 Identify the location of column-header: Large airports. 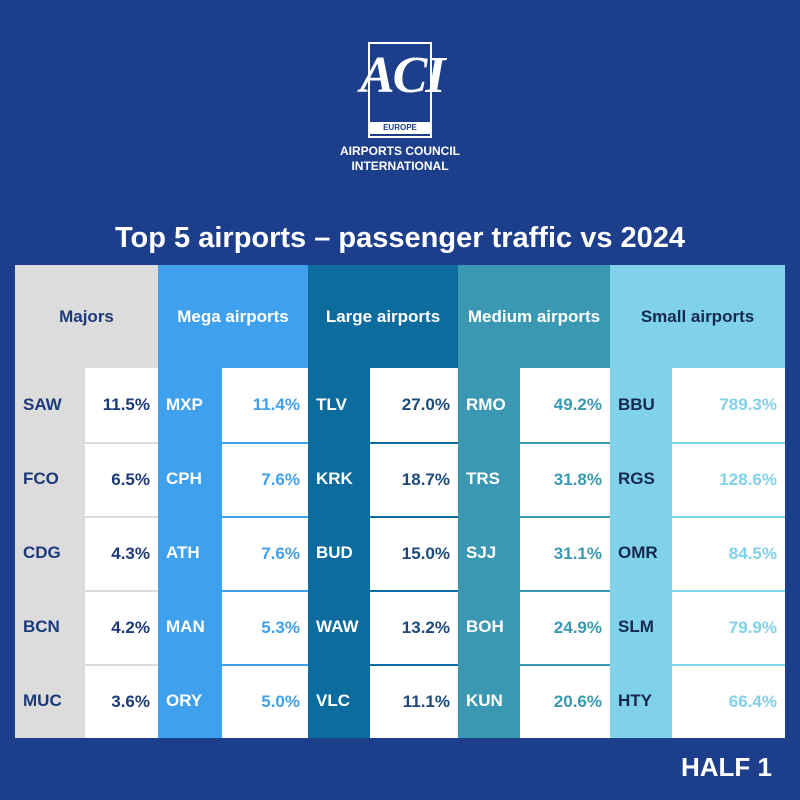
(383, 316).